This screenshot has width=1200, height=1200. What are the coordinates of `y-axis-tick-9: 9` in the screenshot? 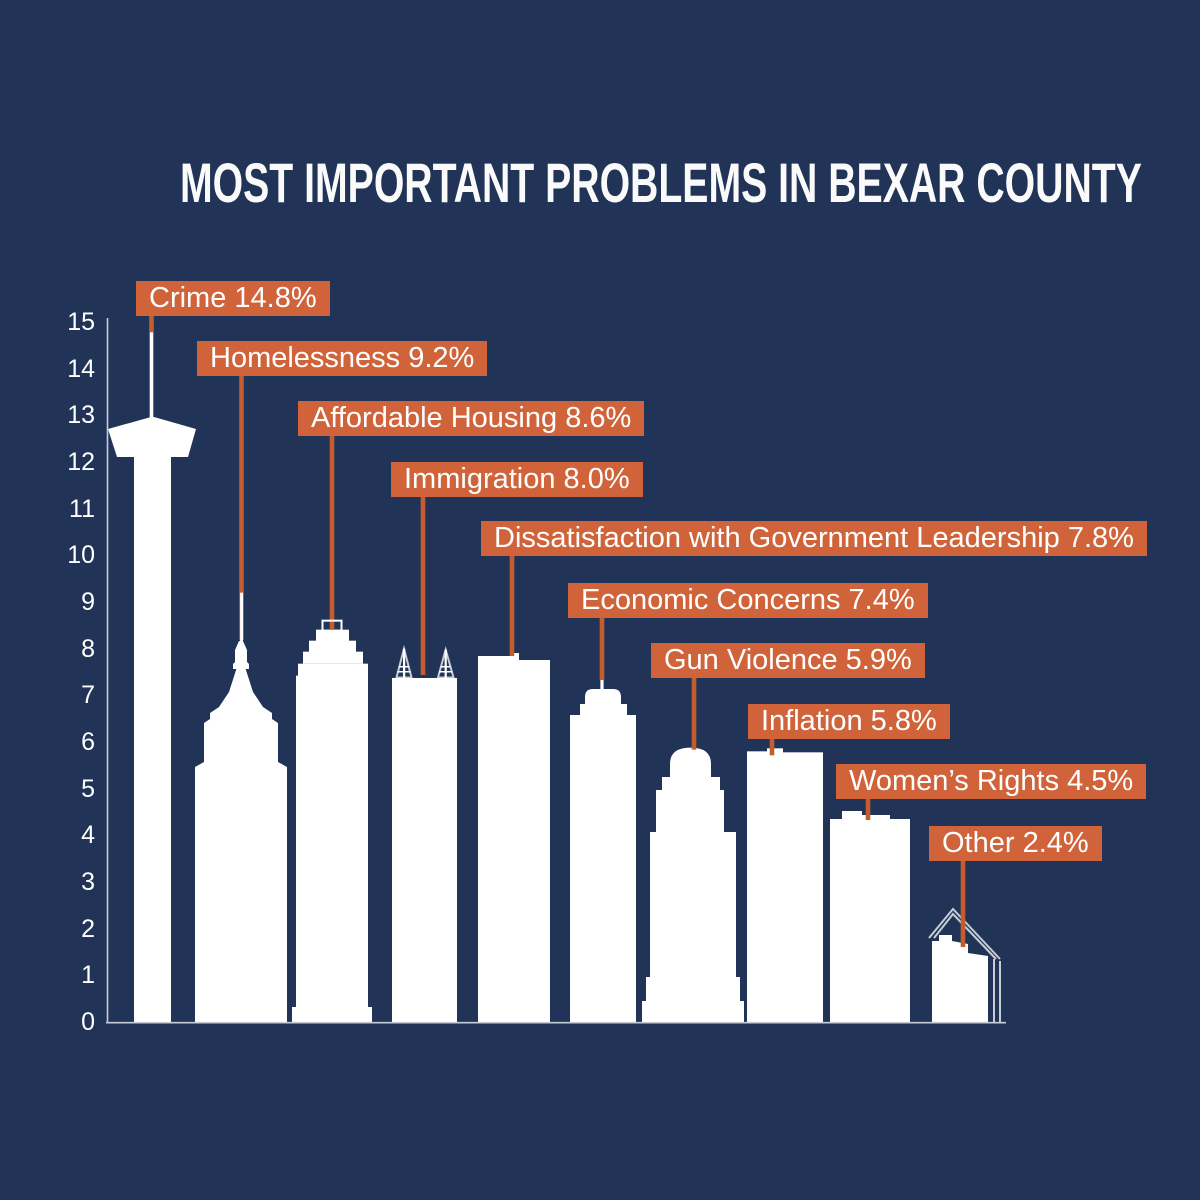 It's located at (88, 601).